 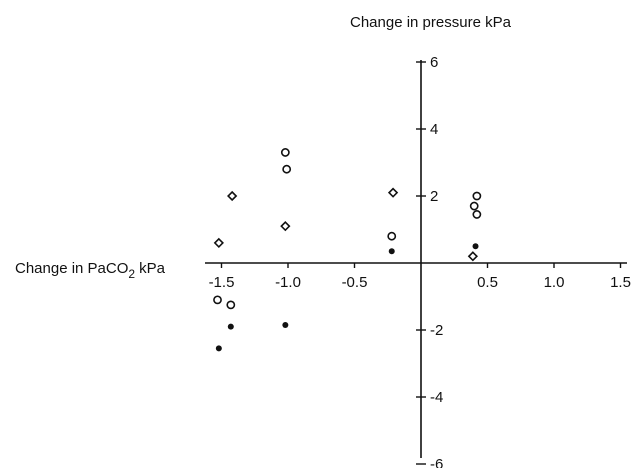 What do you see at coordinates (222, 282) in the screenshot?
I see `x-tick-label: -1.5` at bounding box center [222, 282].